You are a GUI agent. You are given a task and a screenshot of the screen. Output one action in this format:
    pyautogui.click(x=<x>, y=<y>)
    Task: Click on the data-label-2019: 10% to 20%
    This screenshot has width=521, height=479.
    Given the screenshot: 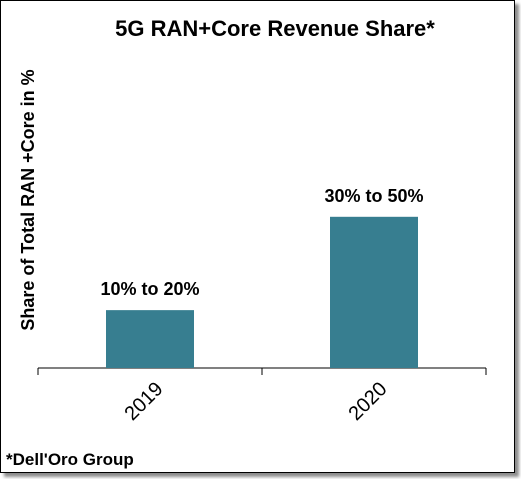 What is the action you would take?
    pyautogui.click(x=149, y=289)
    